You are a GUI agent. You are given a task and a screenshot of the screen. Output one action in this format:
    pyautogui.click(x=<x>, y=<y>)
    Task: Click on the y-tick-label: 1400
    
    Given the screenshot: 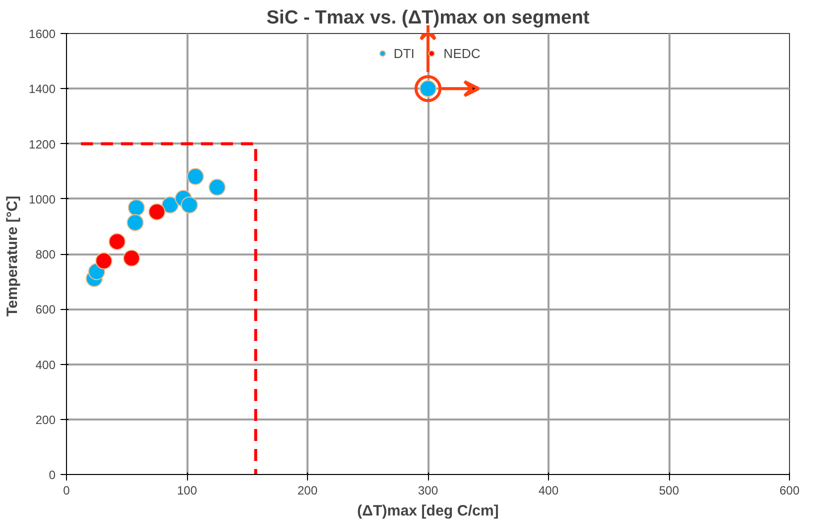 What is the action you would take?
    pyautogui.click(x=42, y=89)
    